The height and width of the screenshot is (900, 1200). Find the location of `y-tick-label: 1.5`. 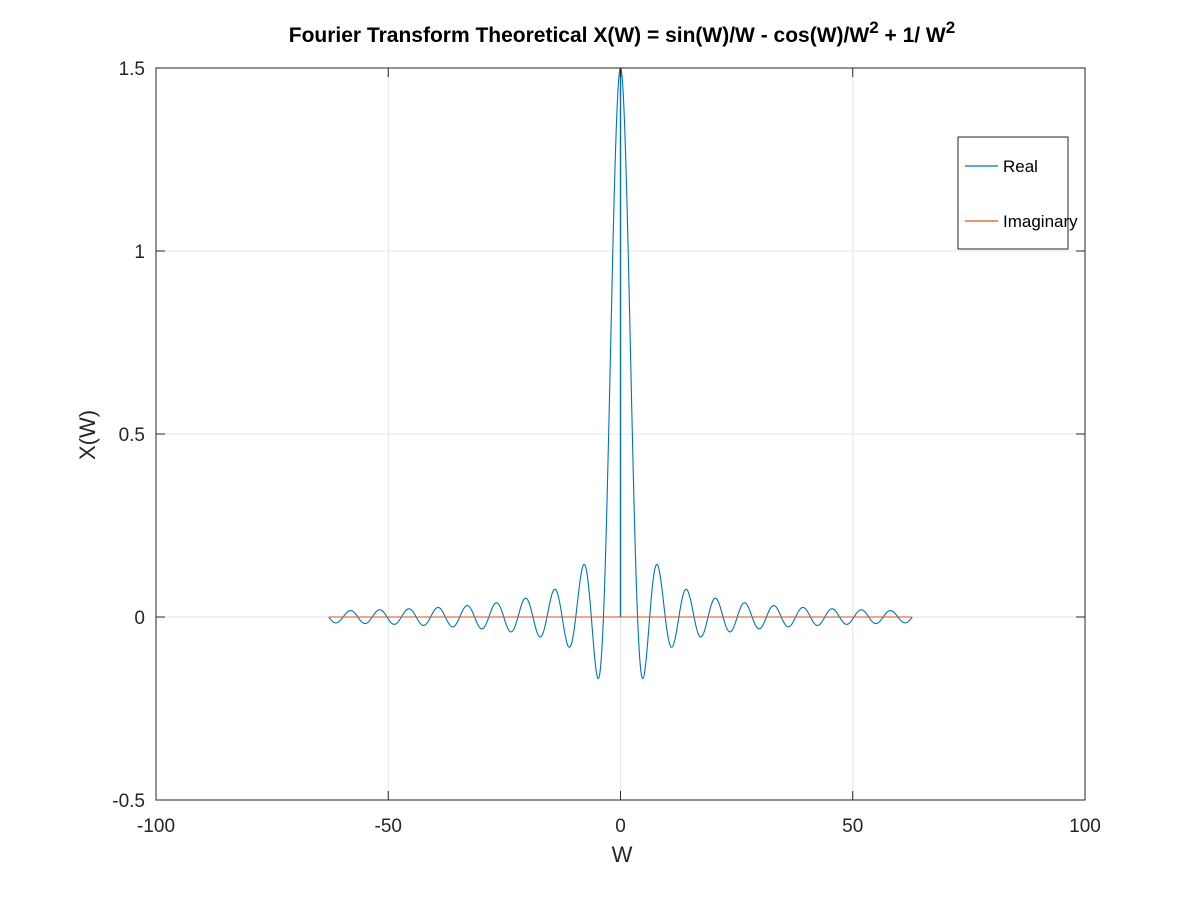

y-tick-label: 1.5 is located at coordinates (132, 69).